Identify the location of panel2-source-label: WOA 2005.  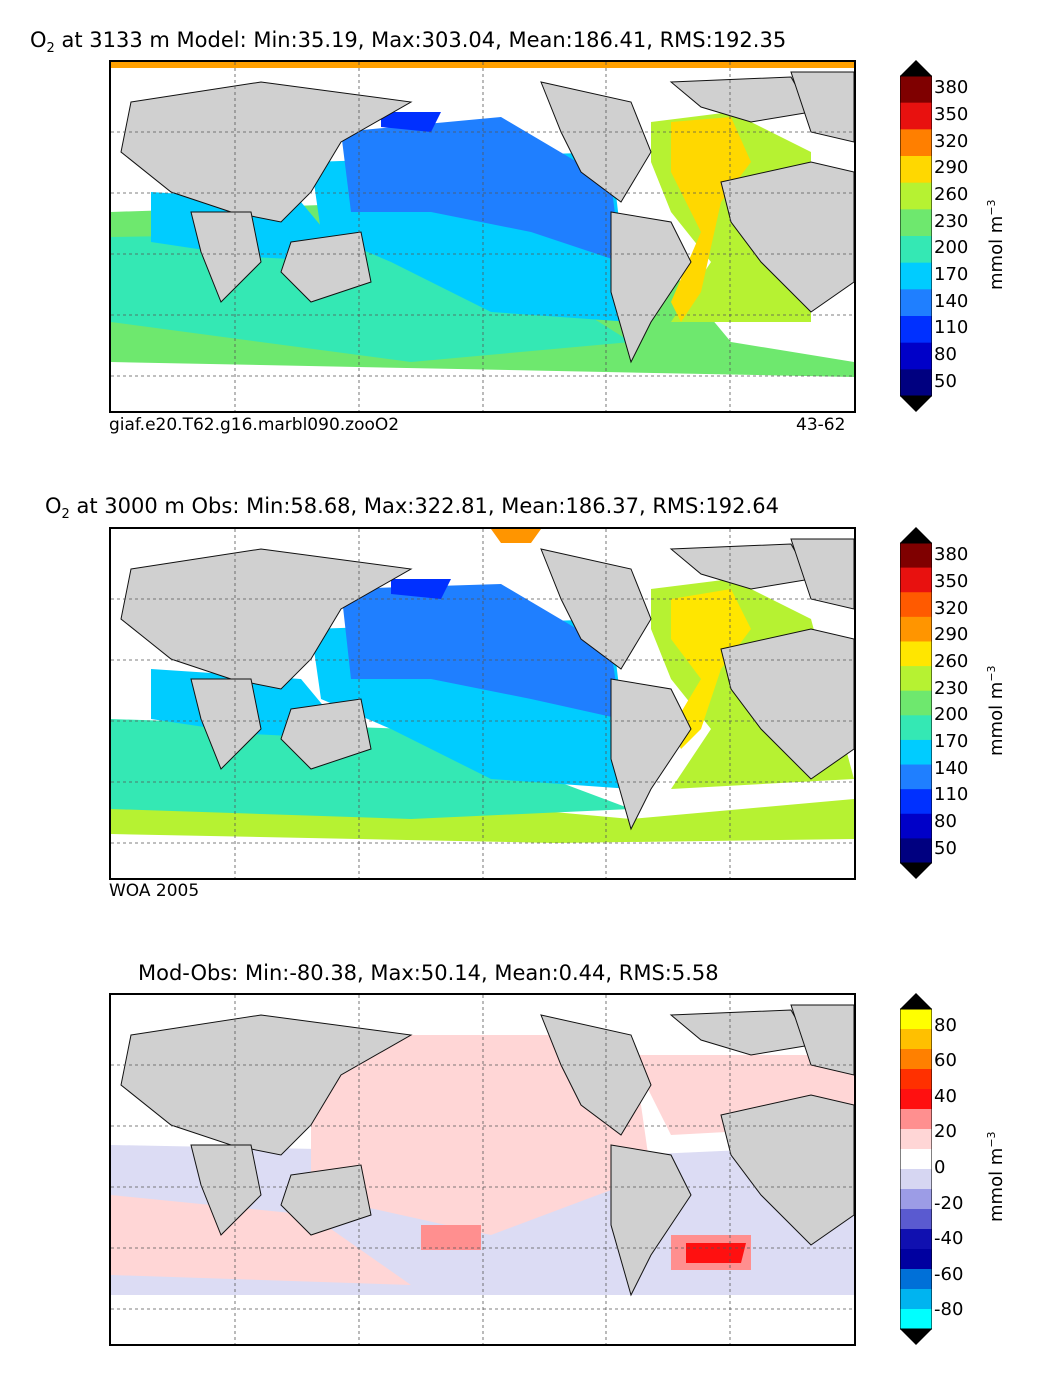
(154, 891).